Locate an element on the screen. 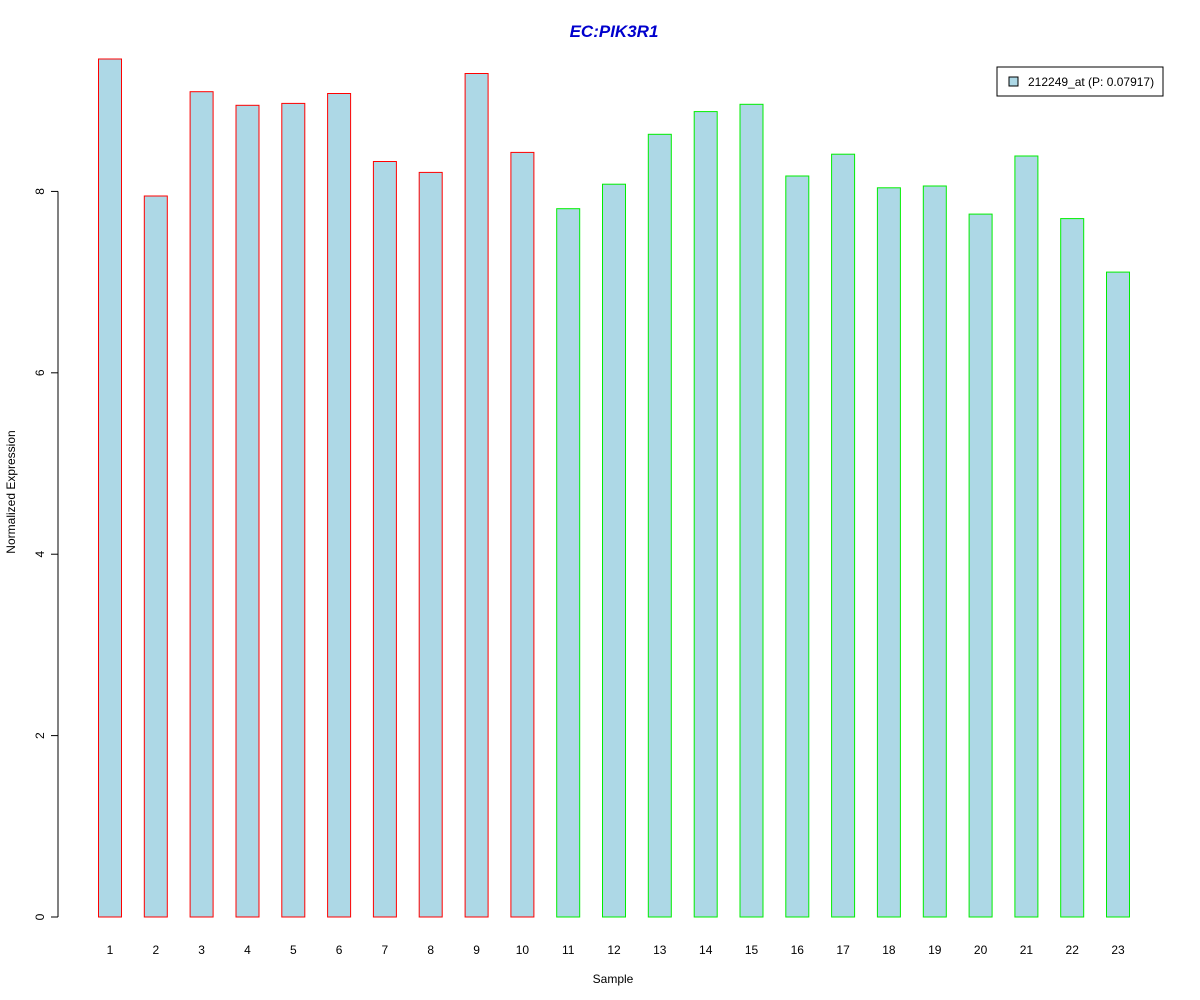  legend: 212249_at (P: 0.07917) is located at coordinates (1080, 81).